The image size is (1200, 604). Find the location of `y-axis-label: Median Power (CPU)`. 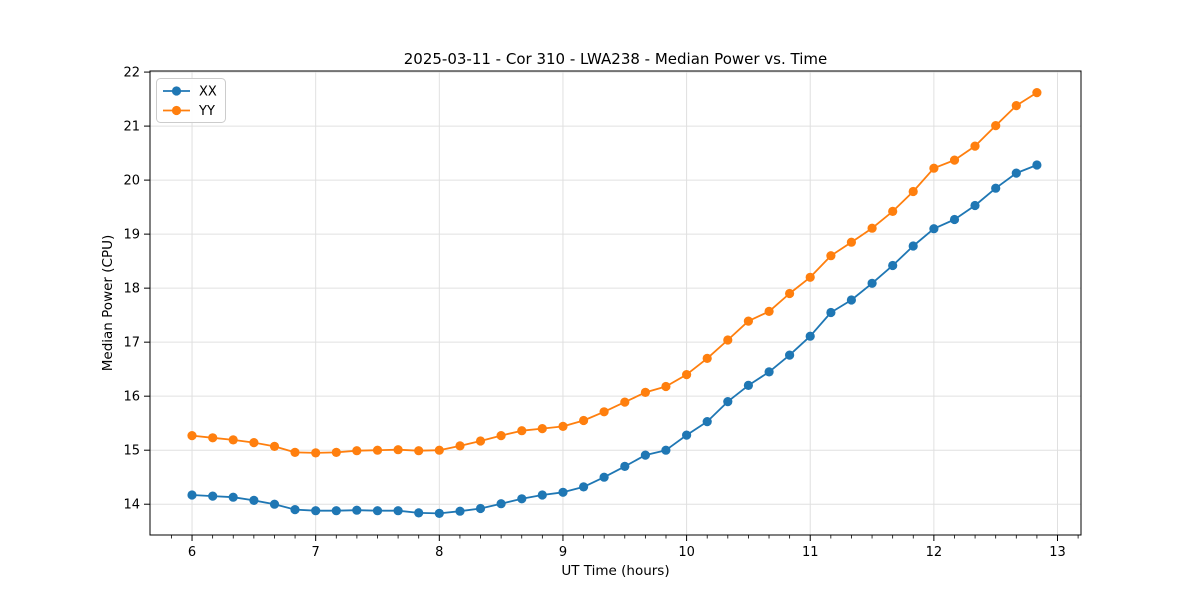

y-axis-label: Median Power (CPU) is located at coordinates (108, 303).